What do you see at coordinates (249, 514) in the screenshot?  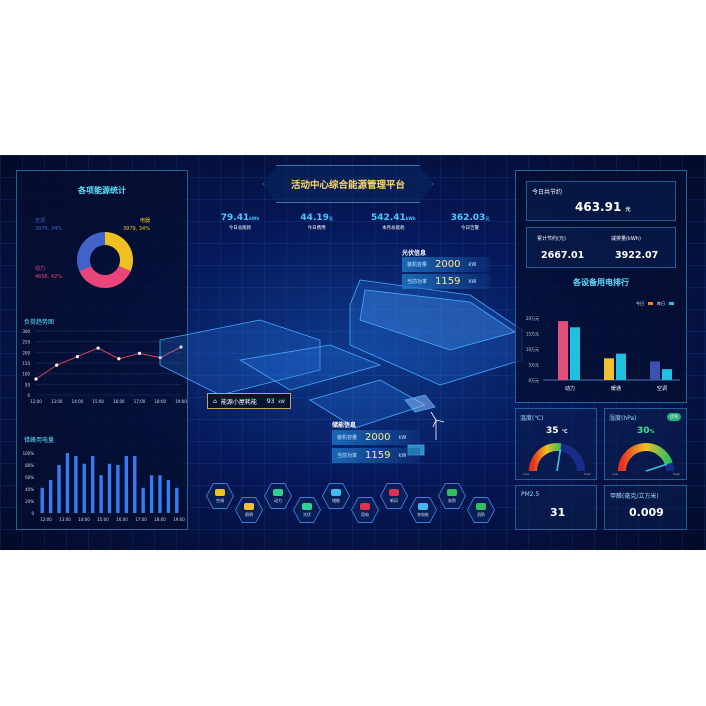 I see `system-label: 照明` at bounding box center [249, 514].